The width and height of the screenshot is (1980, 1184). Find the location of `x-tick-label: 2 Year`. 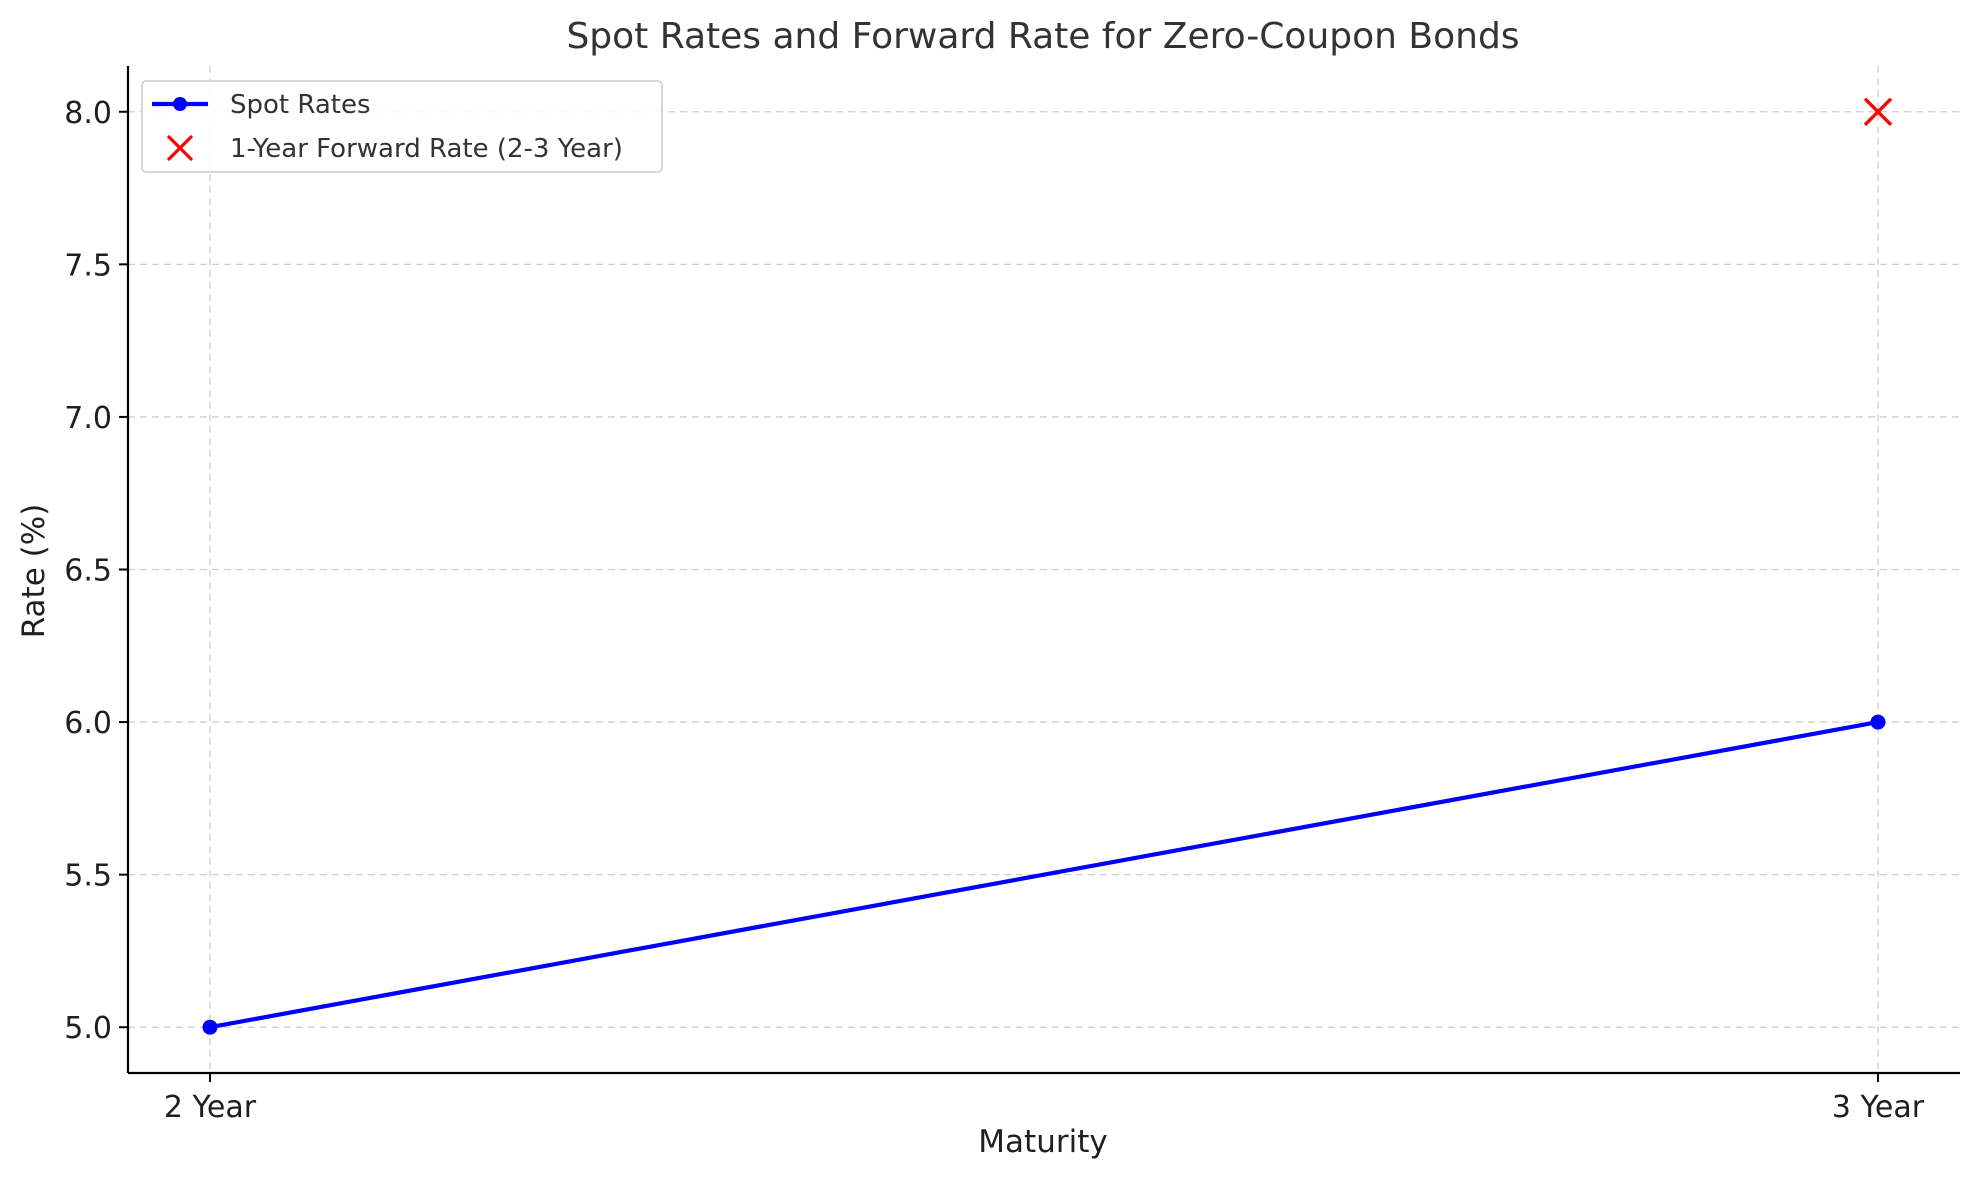

x-tick-label: 2 Year is located at coordinates (210, 1107).